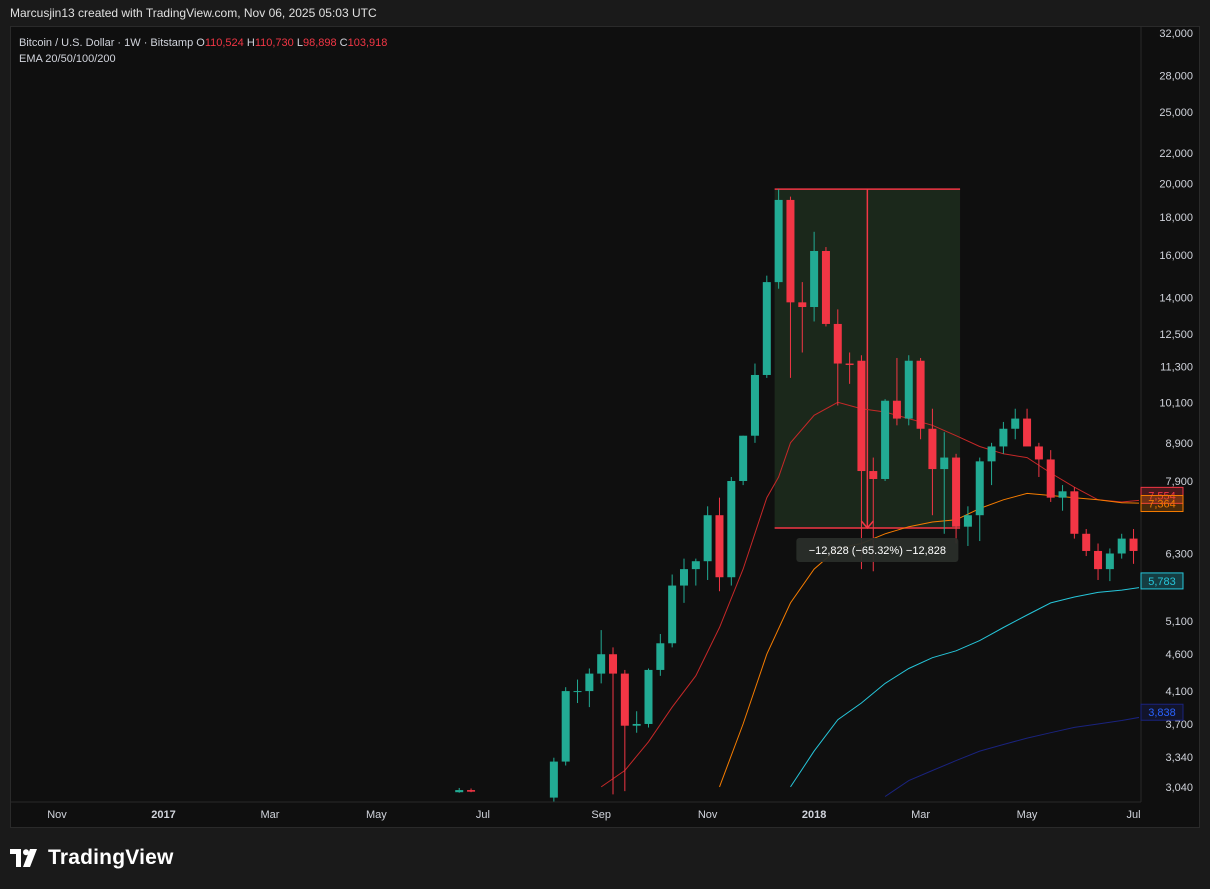 The width and height of the screenshot is (1210, 889). I want to click on price-tick-label: 7,900, so click(1179, 482).